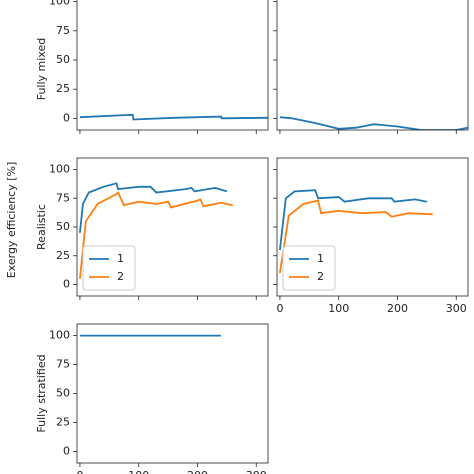 The height and width of the screenshot is (474, 474). What do you see at coordinates (41, 393) in the screenshot?
I see `y-axis-label: Fully stratified` at bounding box center [41, 393].